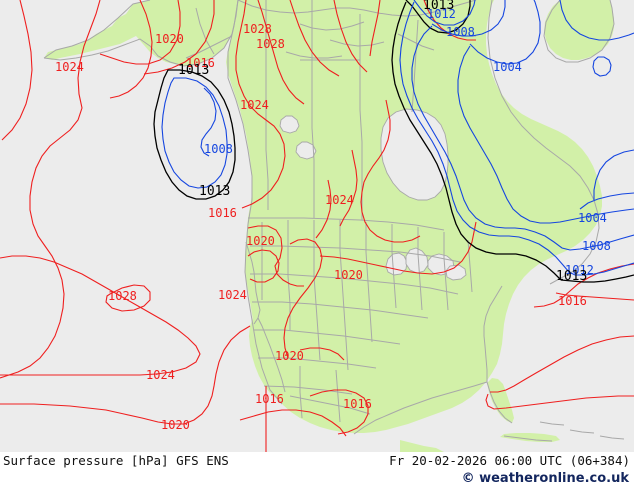  What do you see at coordinates (306, 150) in the screenshot?
I see `water-great-slave-lake` at bounding box center [306, 150].